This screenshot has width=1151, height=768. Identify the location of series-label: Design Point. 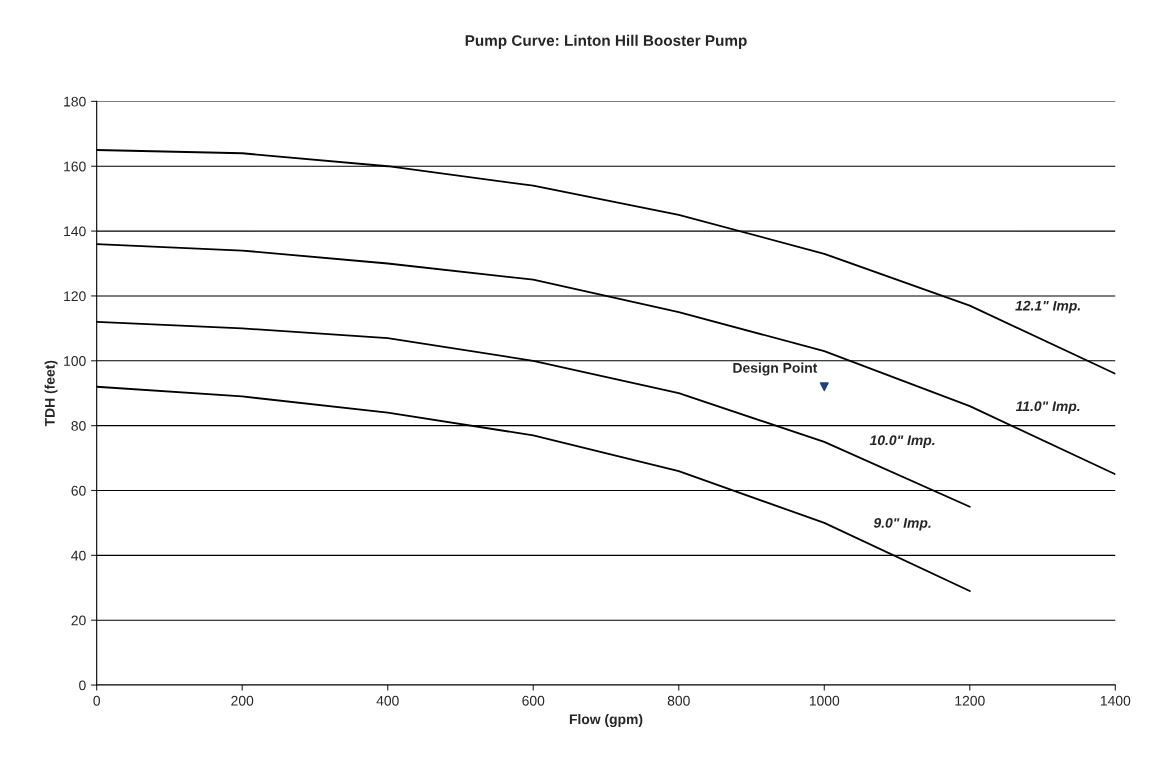
(775, 369).